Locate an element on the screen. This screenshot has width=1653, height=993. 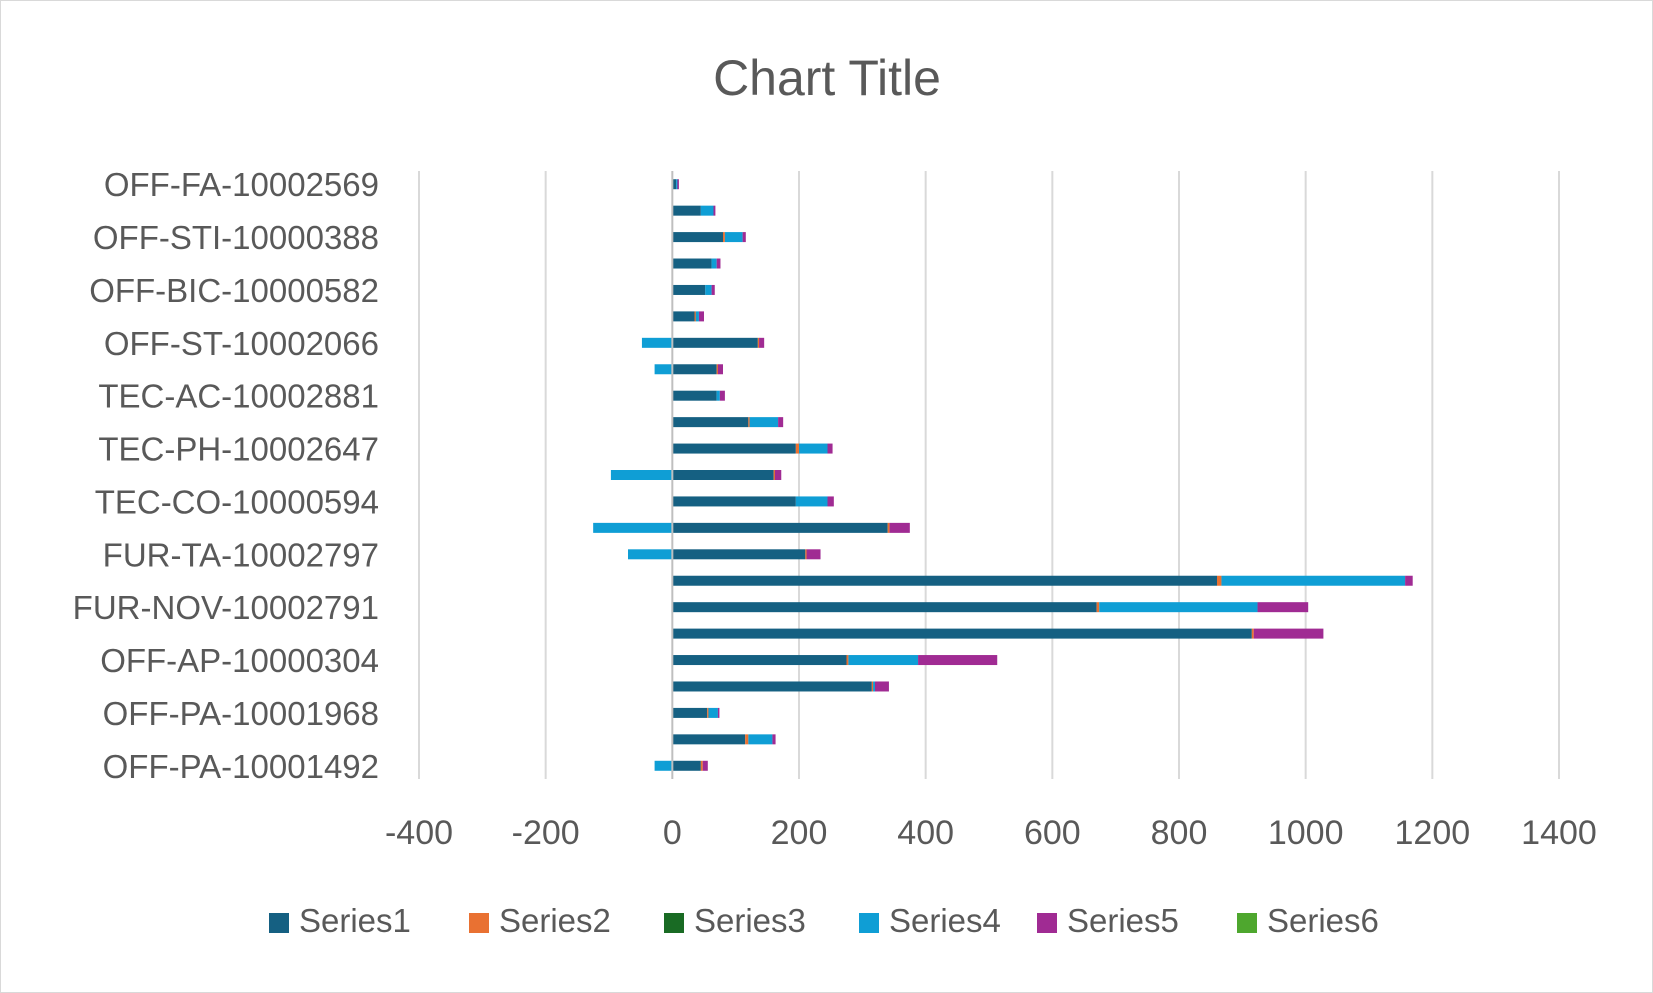
category-label: OFF-PA-10001492 is located at coordinates (241, 766).